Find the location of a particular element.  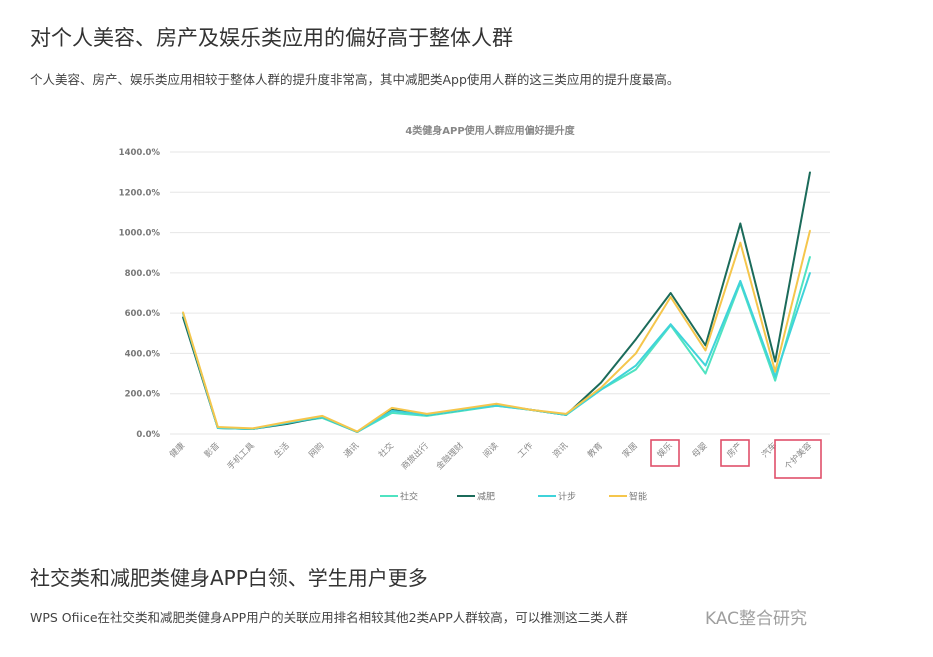

x-tick-label: 手机工具 is located at coordinates (241, 456).